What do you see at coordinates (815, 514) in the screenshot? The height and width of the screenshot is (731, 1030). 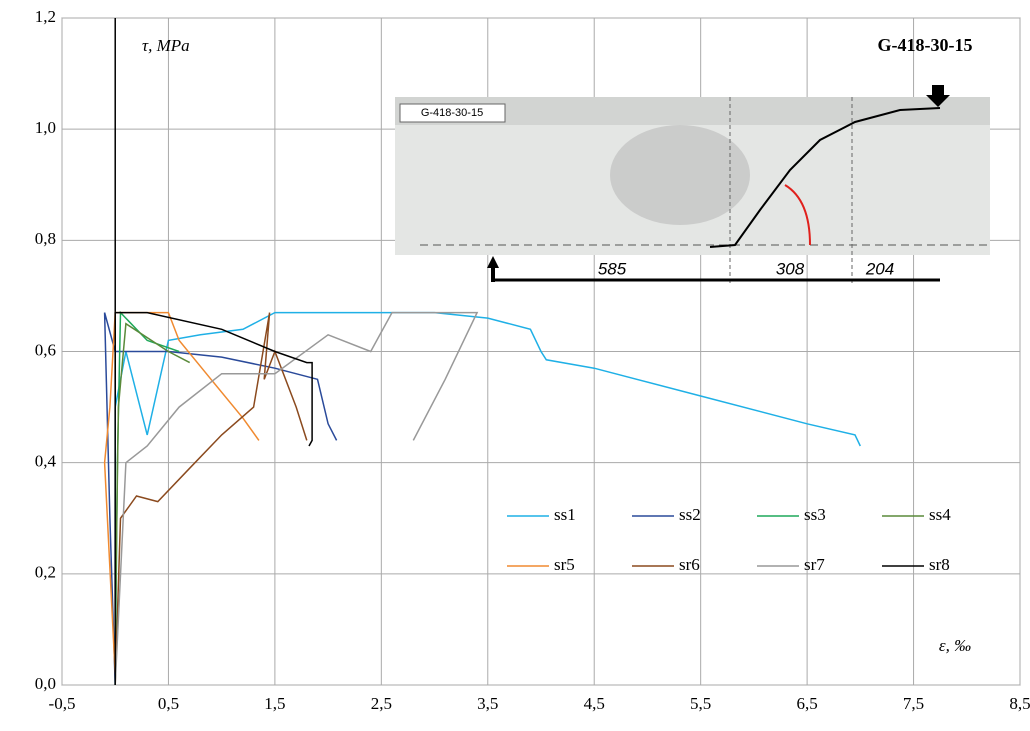 I see `legend-label: ss3` at bounding box center [815, 514].